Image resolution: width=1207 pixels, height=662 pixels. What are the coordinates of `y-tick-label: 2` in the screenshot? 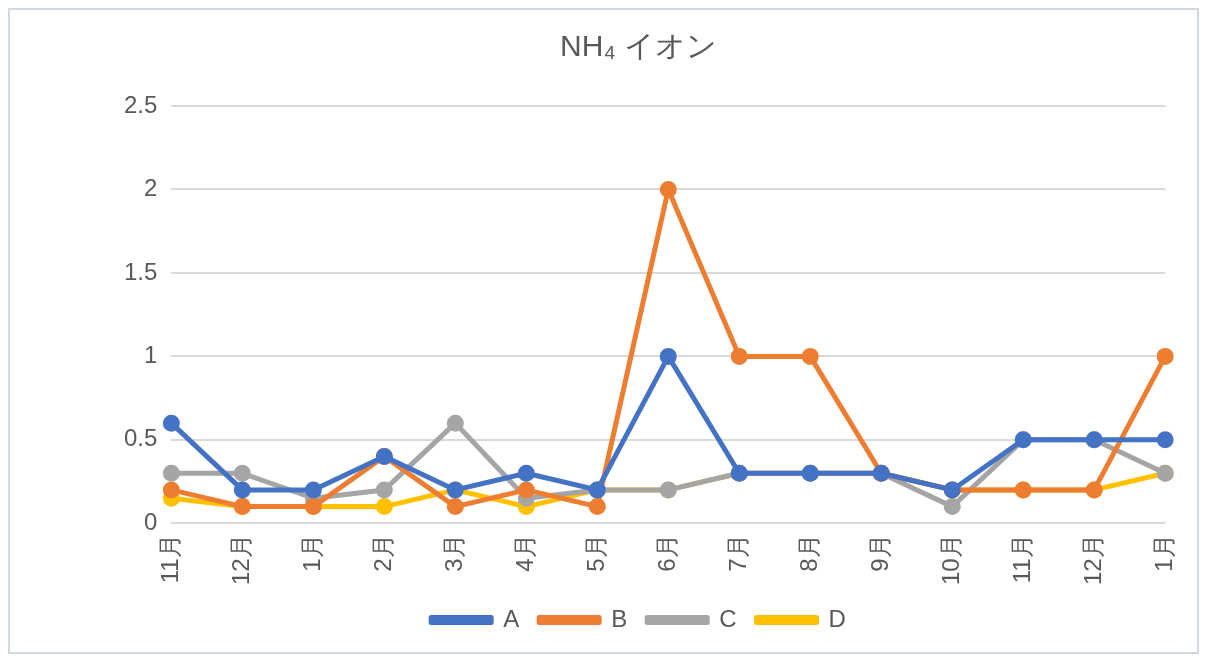 It's located at (151, 188).